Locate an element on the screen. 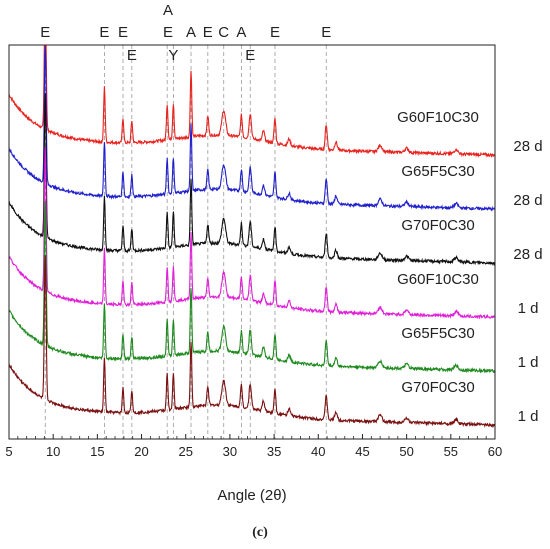 The width and height of the screenshot is (550, 549). x-tick-label: 60 is located at coordinates (495, 451).